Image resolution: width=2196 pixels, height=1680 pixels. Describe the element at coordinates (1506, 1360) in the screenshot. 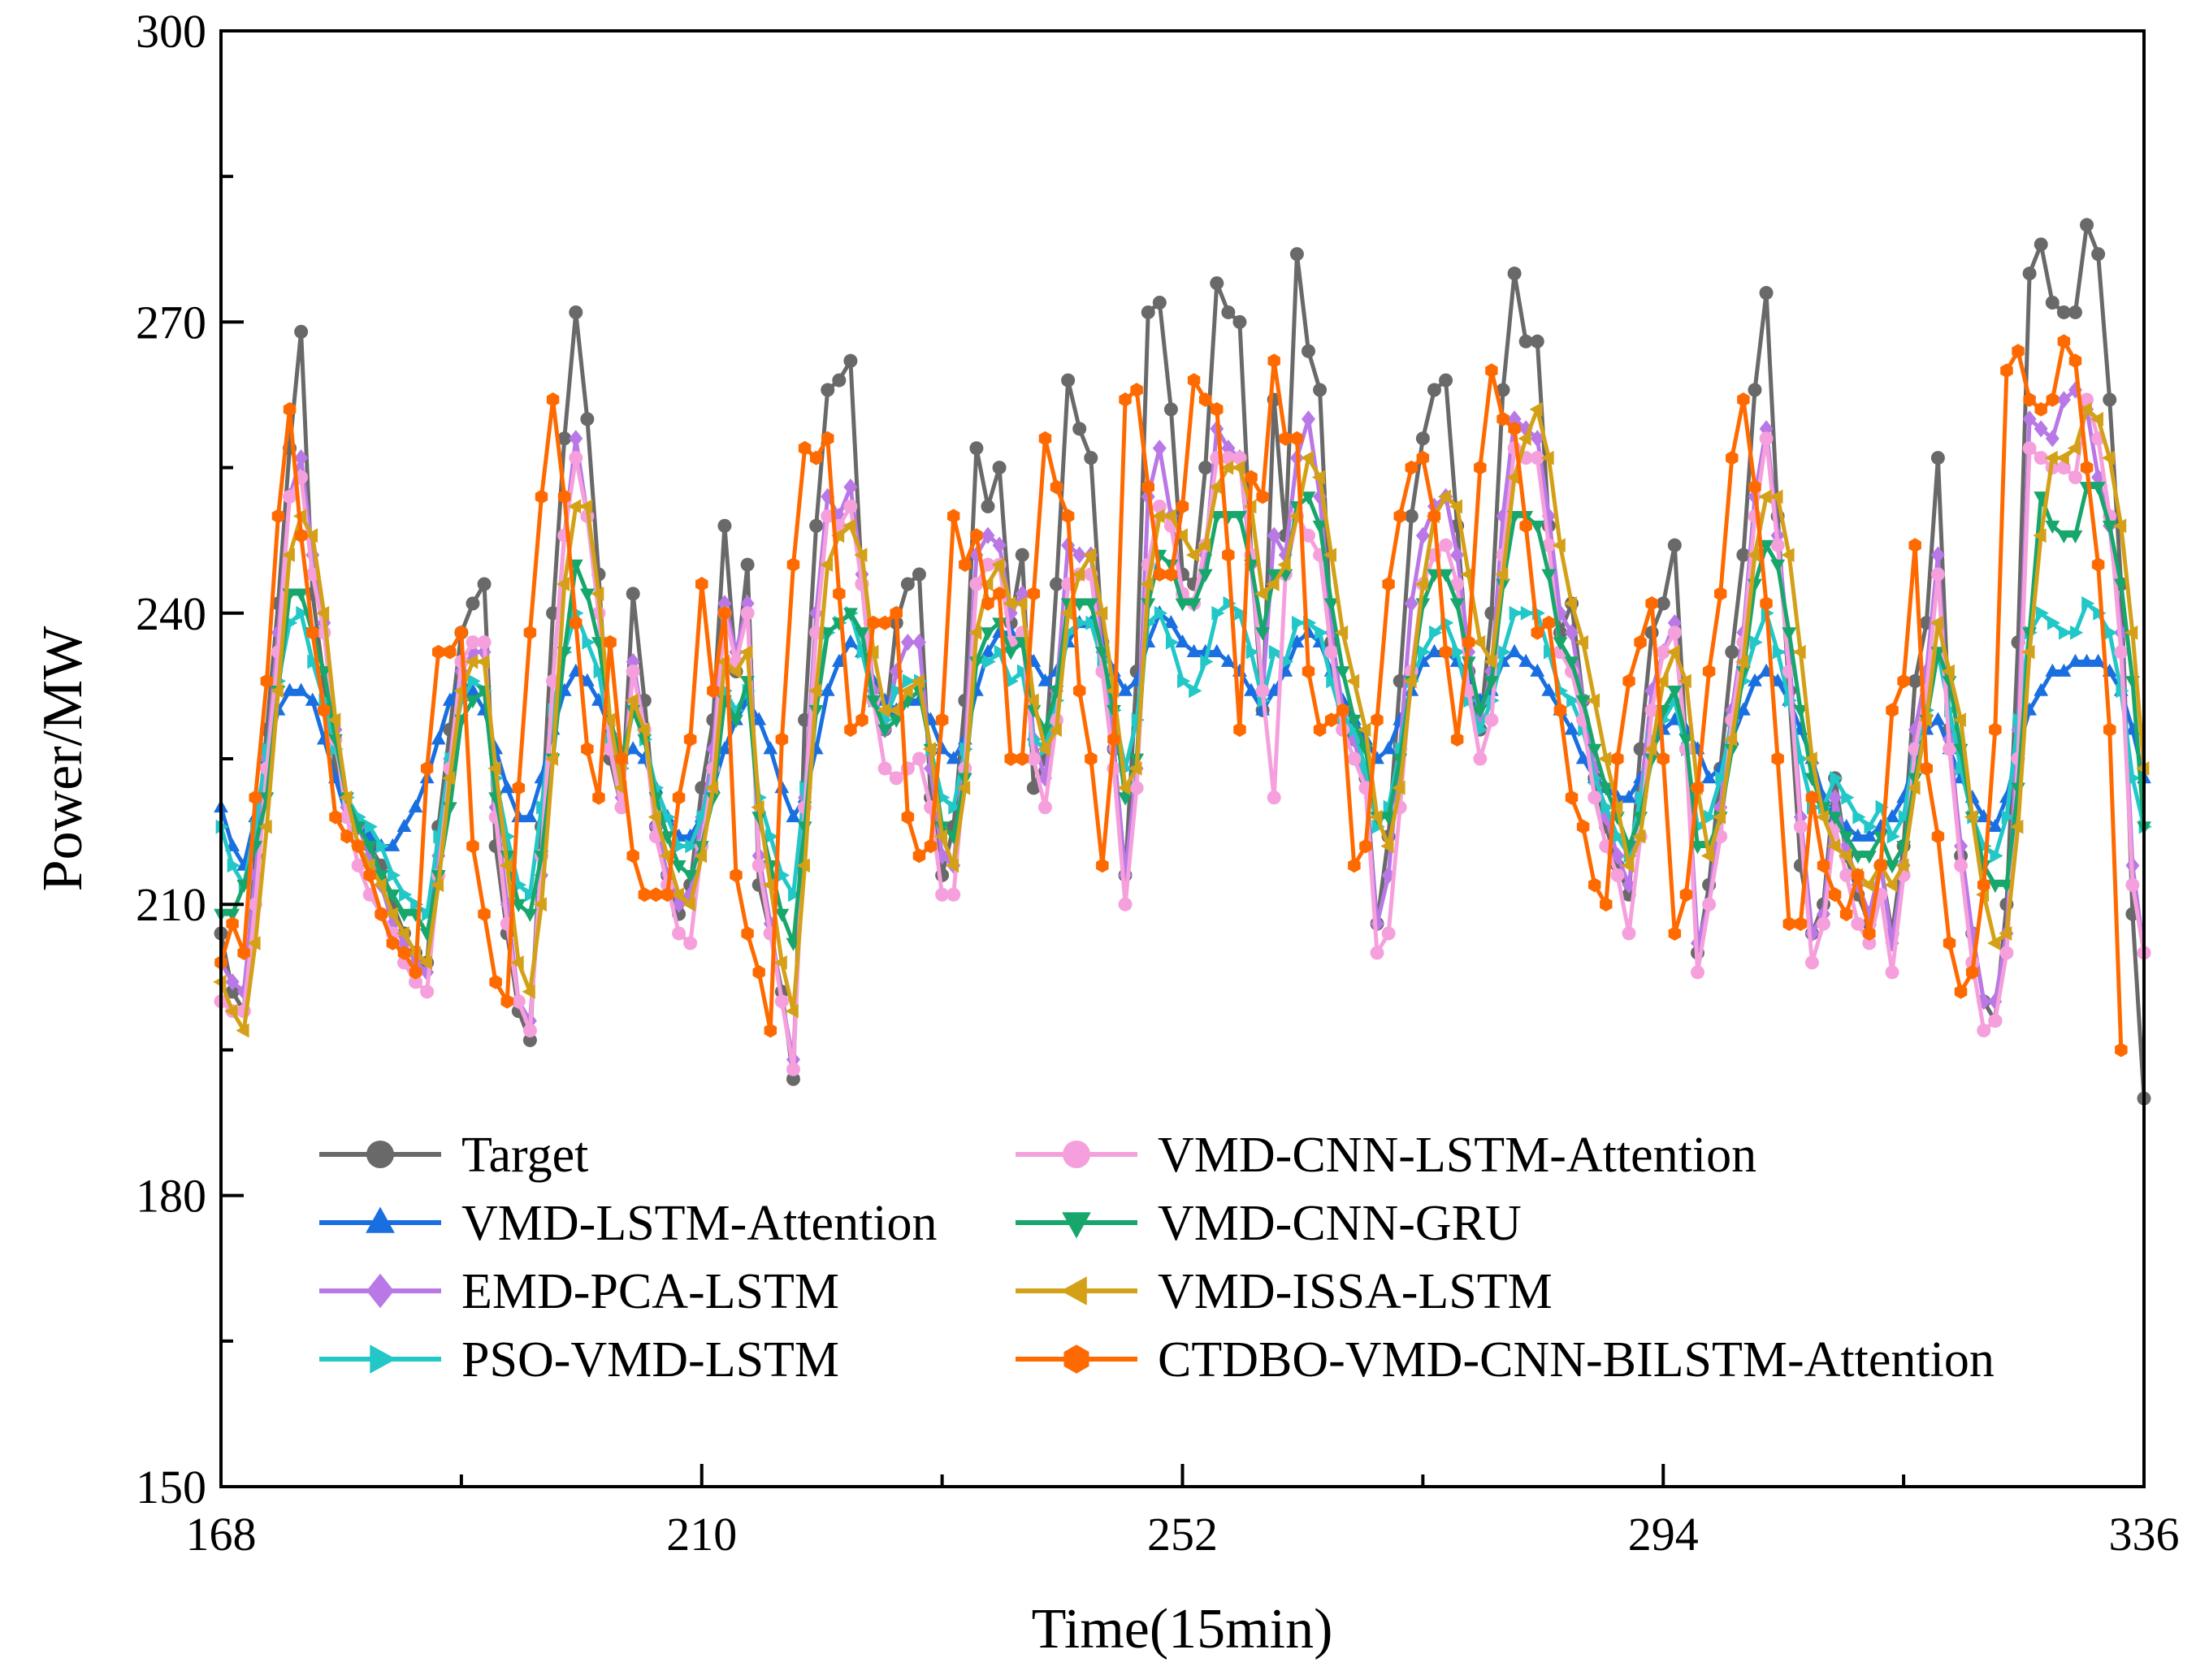

I see `legend-item: CTDBO-VMD-CNN-BILSTM-Attention` at that location.